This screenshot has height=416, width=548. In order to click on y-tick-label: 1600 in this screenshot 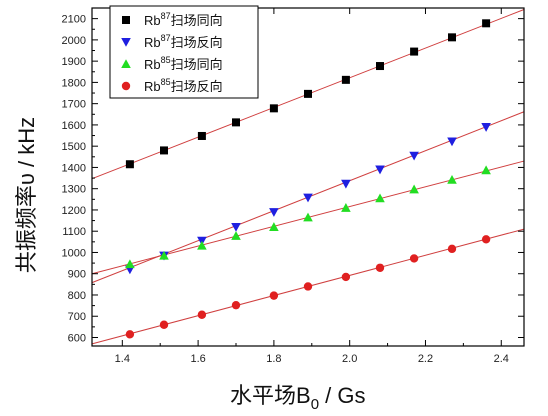, I will do `click(74, 126)`.